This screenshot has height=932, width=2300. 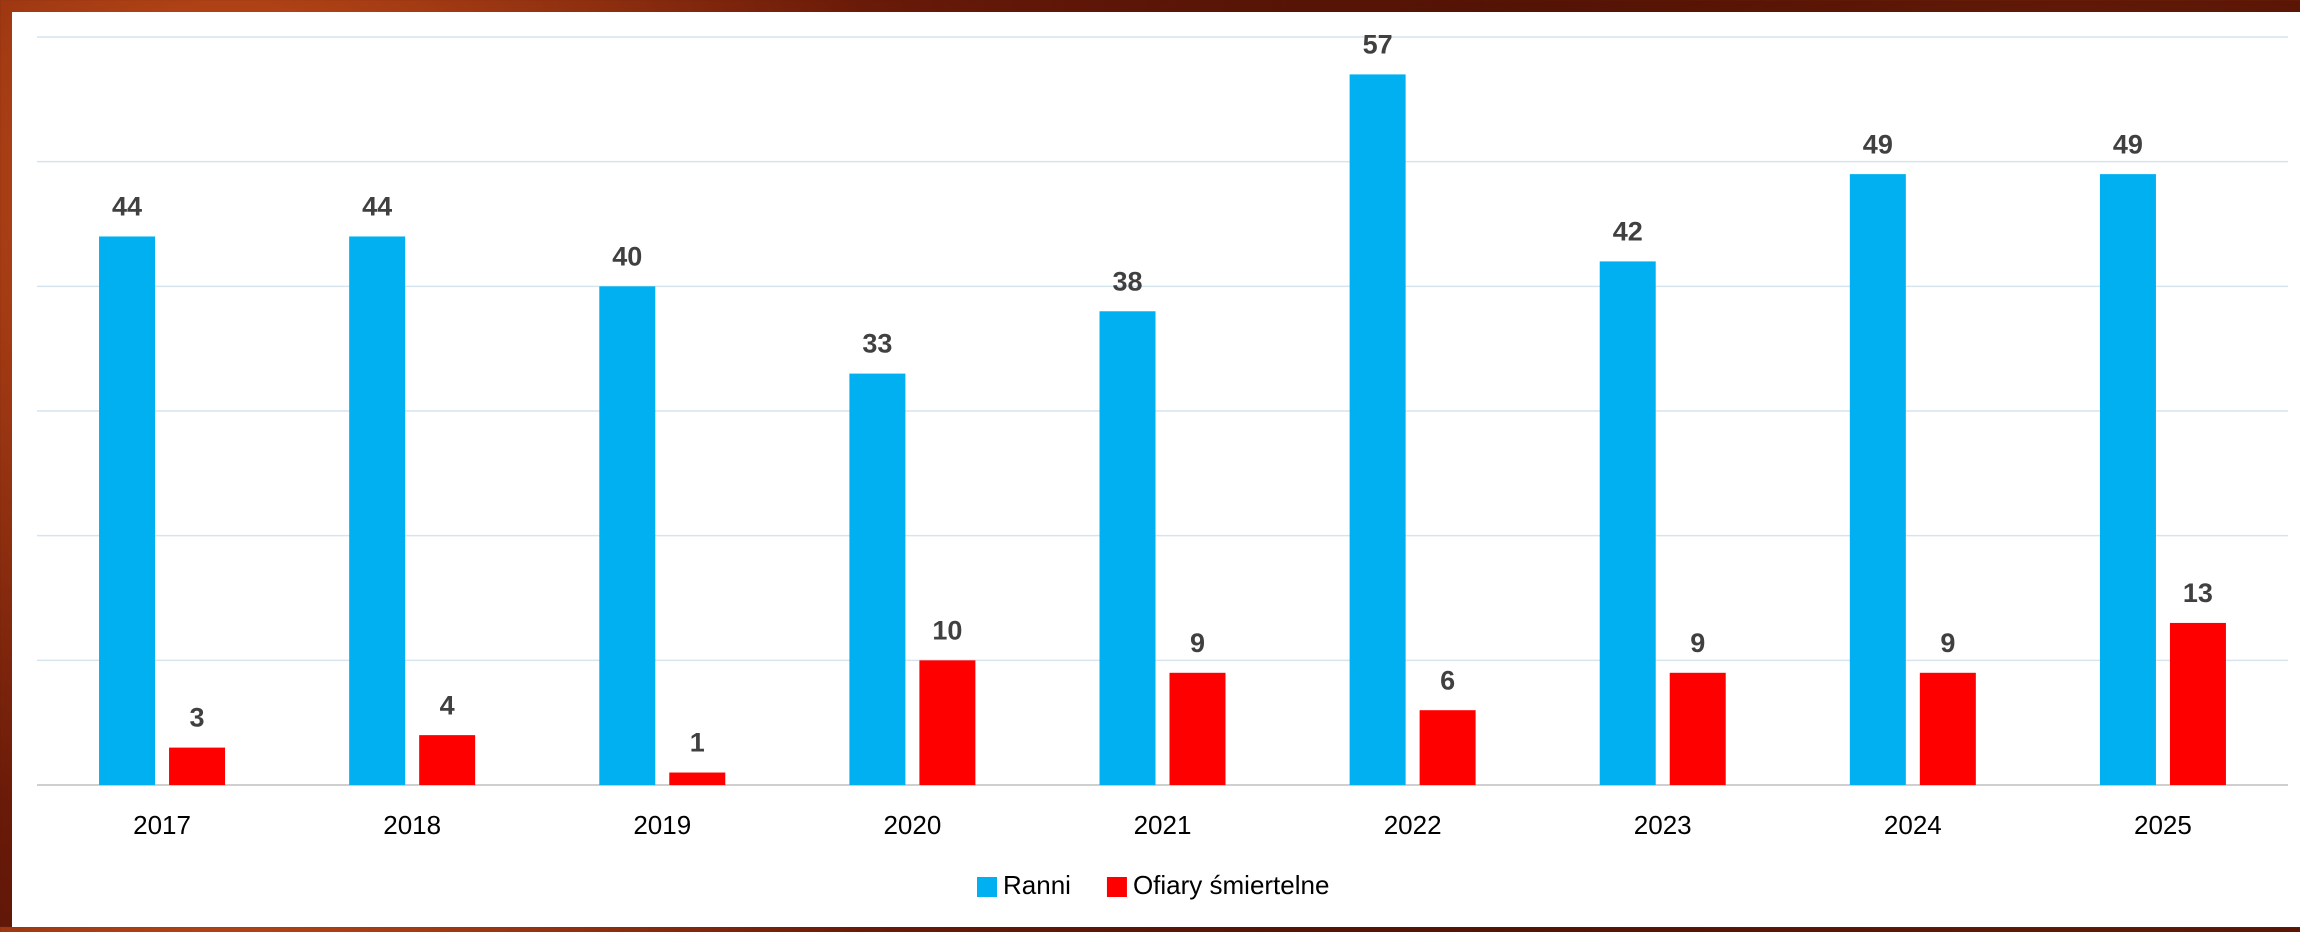 I want to click on x-tick-label: 2019, so click(x=662, y=825).